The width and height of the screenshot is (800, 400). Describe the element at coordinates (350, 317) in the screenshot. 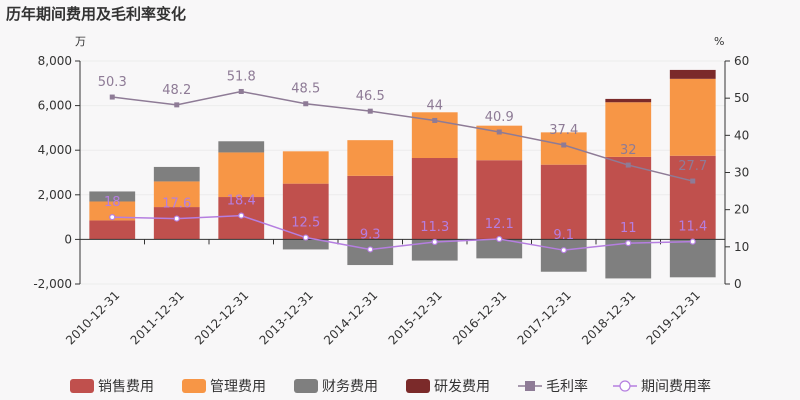

I see `x-tick-label: 2014-12-31` at that location.